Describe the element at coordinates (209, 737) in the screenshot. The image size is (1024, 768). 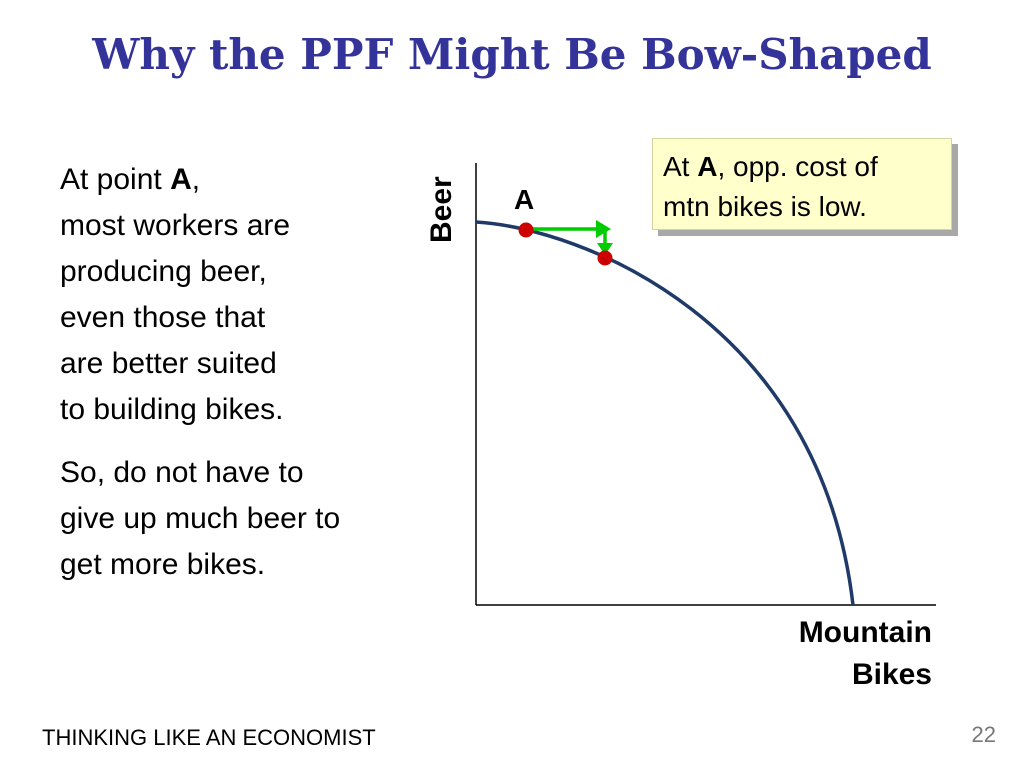
I see `footer-text: THINKING LIKE AN ECONOMIST` at that location.